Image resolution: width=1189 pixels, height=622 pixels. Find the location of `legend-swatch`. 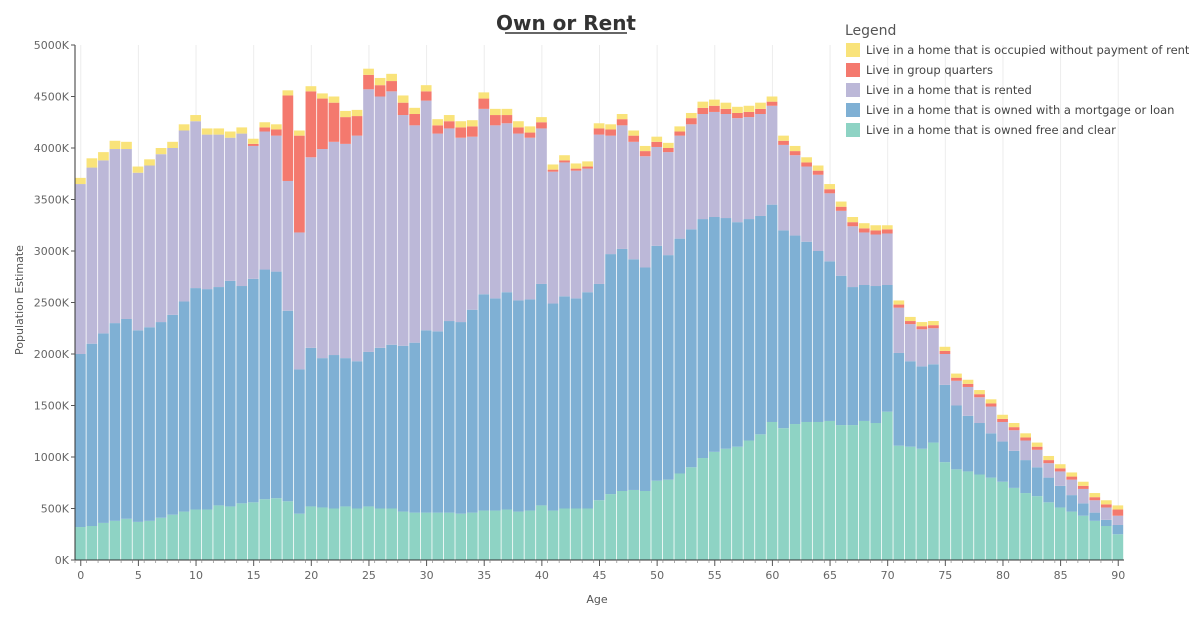

legend-swatch is located at coordinates (853, 50).